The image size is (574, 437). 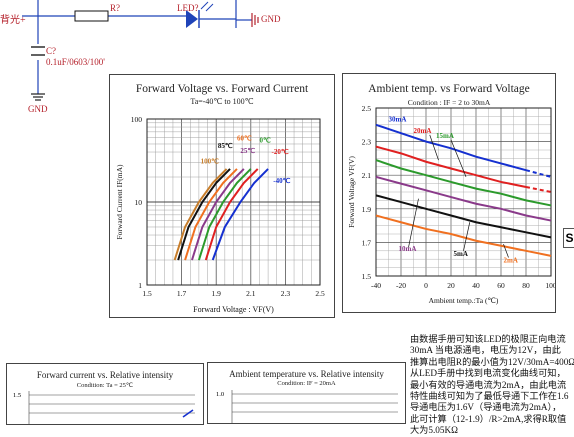 I want to click on chart2-frame, so click(x=463, y=192).